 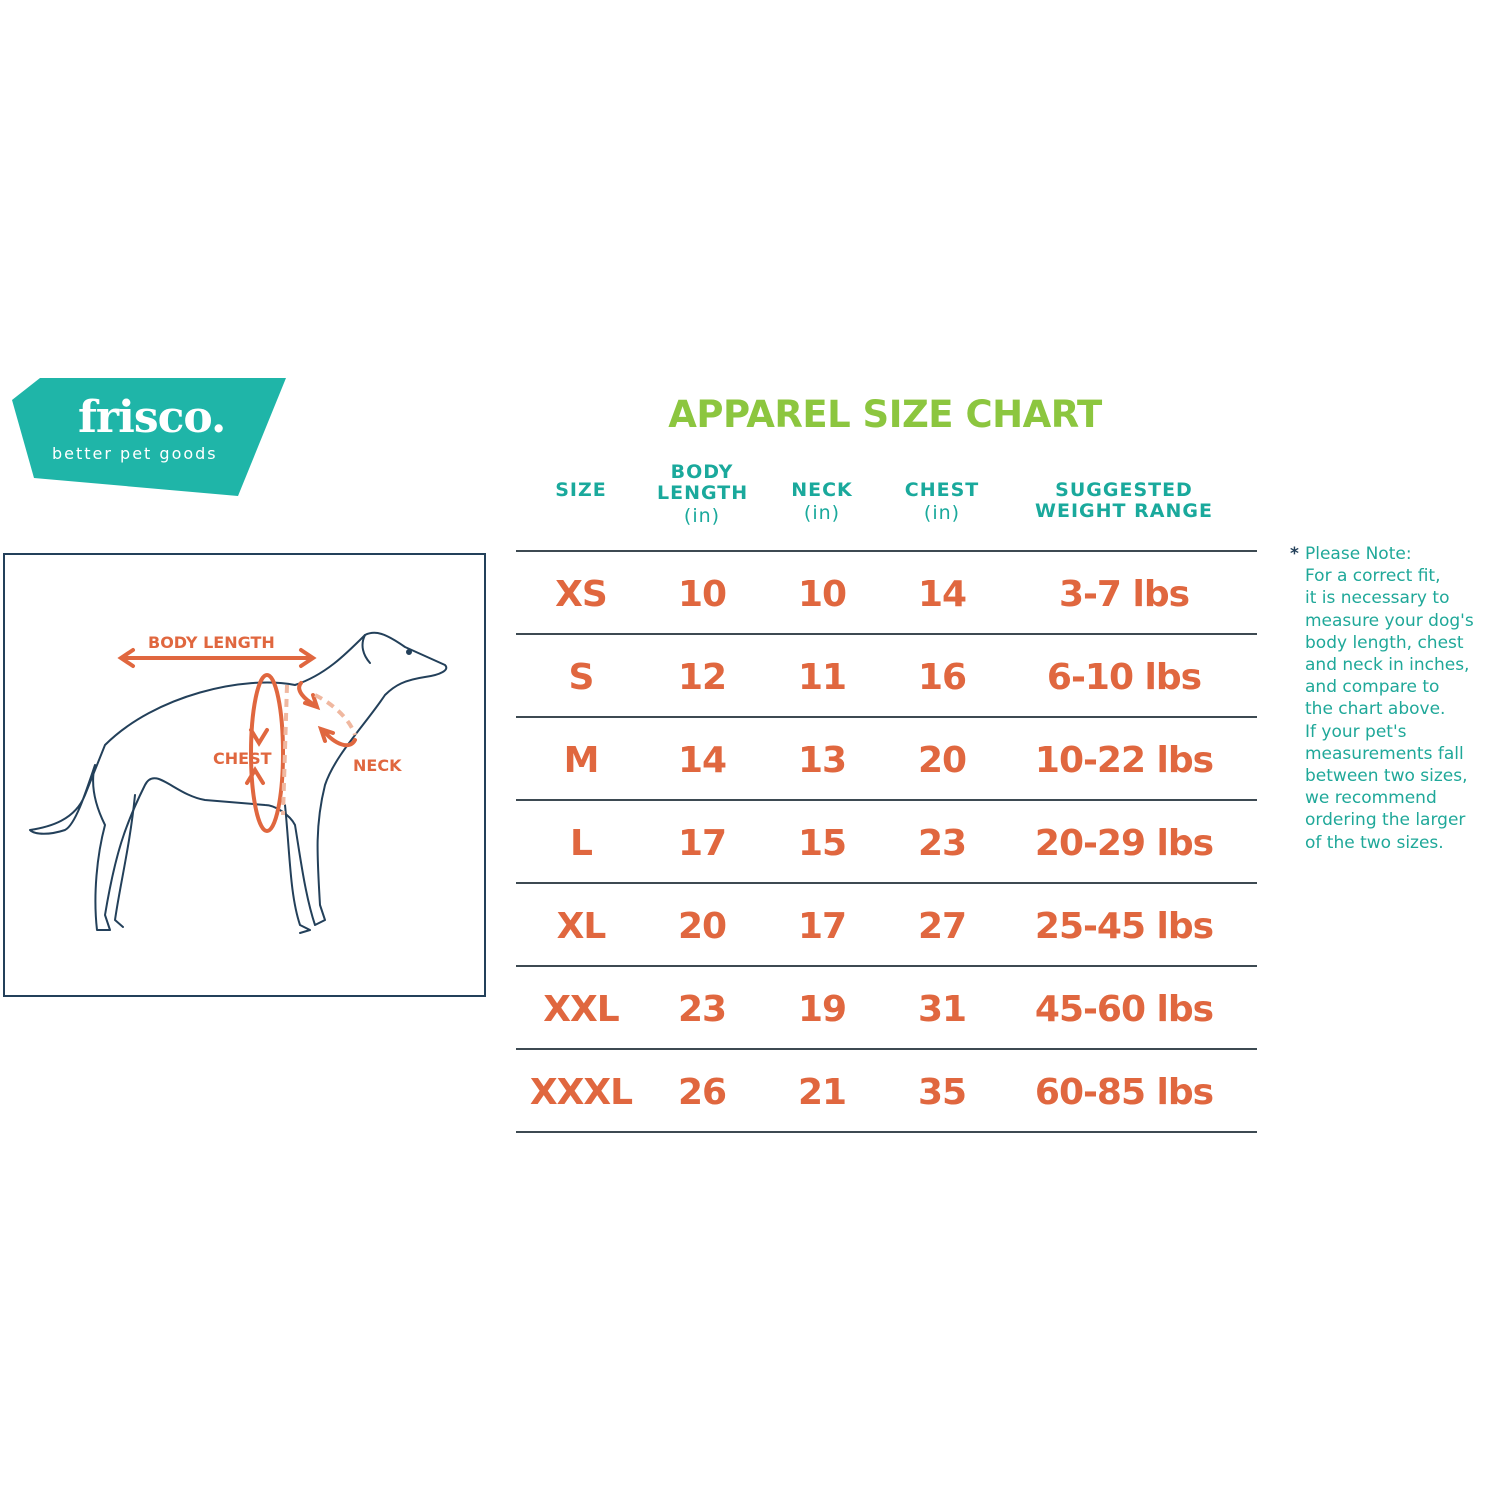 What do you see at coordinates (238, 782) in the screenshot?
I see `dog-illustration` at bounding box center [238, 782].